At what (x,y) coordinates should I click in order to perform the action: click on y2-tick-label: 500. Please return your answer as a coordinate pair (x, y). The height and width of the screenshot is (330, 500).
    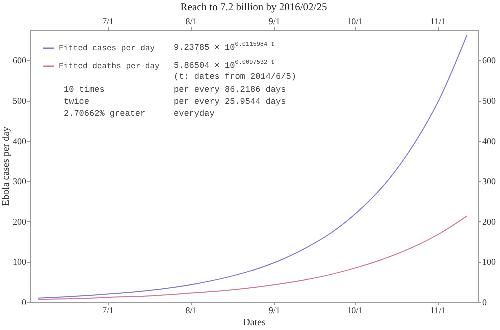
    Looking at the image, I should click on (489, 101).